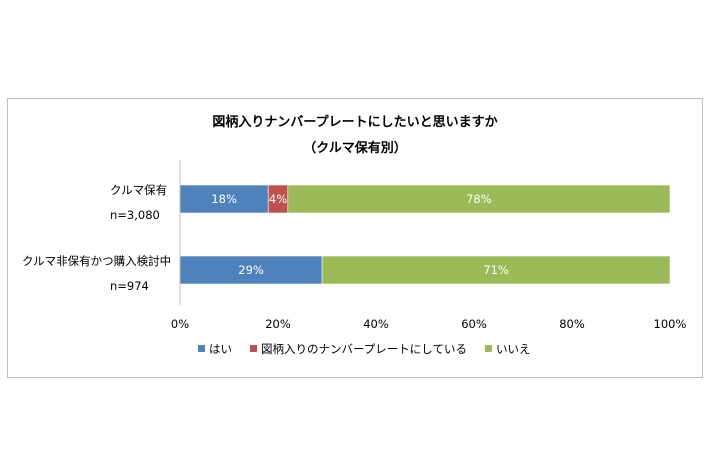  What do you see at coordinates (180, 324) in the screenshot?
I see `x-tick-label: 0%` at bounding box center [180, 324].